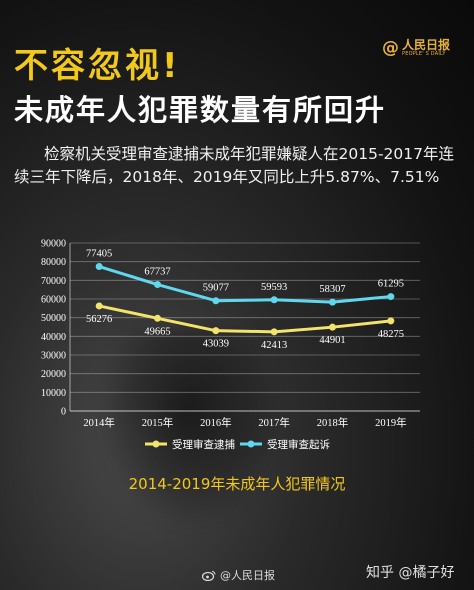 The height and width of the screenshot is (590, 474). I want to click on data-label: 61295, so click(391, 284).